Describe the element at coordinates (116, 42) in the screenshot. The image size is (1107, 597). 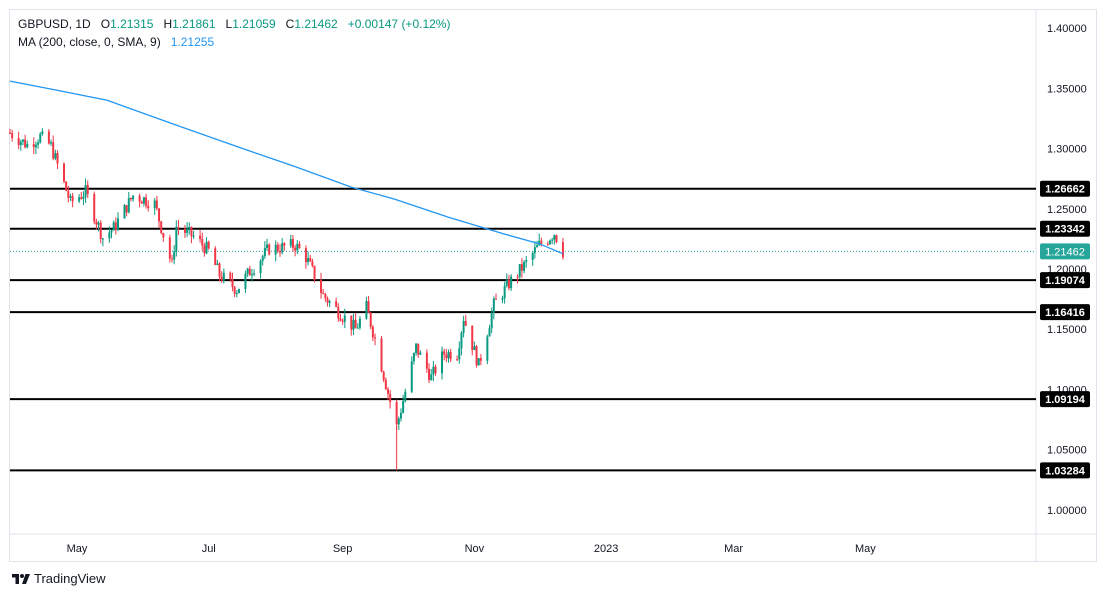
I see `legend-ma: MA (200, close, 0, SMA, 9) 1.21255` at that location.